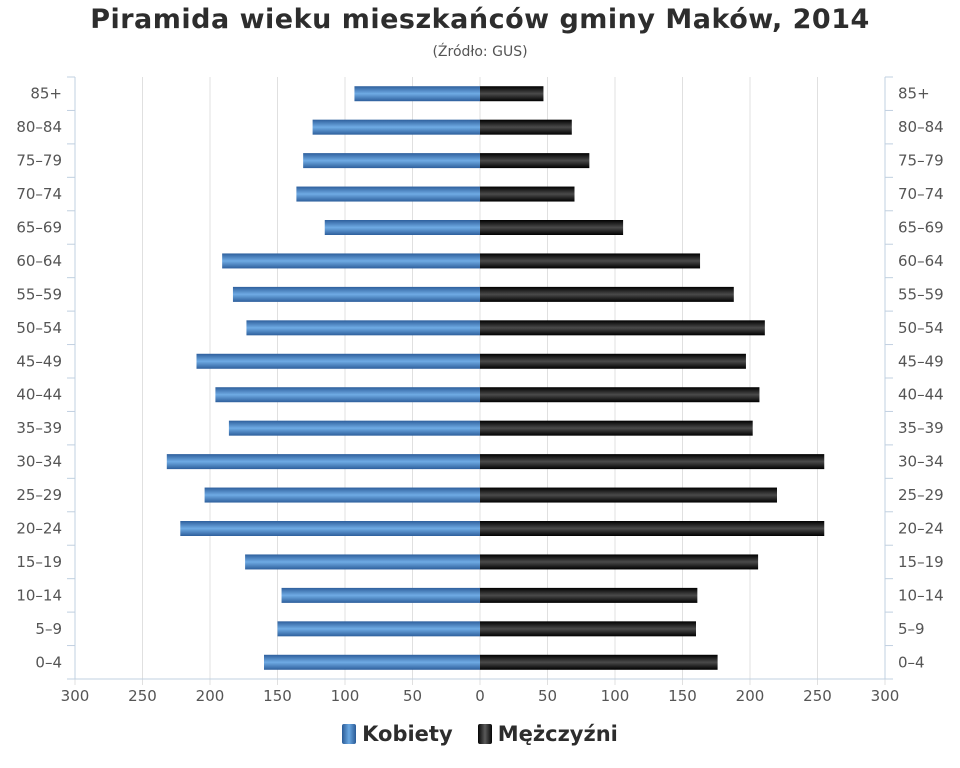 Image resolution: width=960 pixels, height=768 pixels. I want to click on category-label-right: 70–74, so click(921, 194).